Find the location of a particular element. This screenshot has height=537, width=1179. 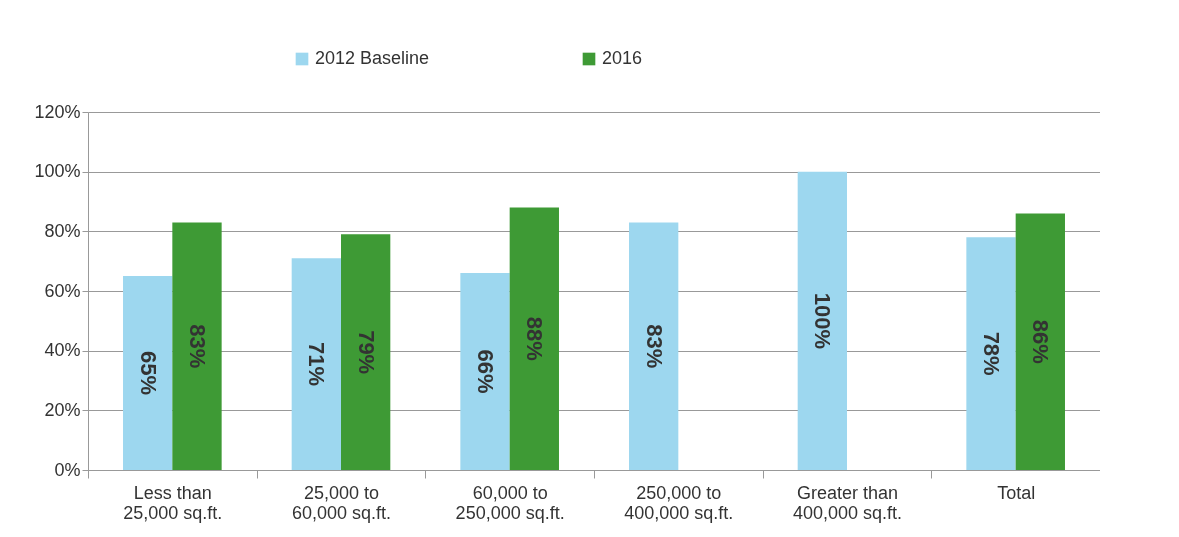

data-label: 88% is located at coordinates (535, 338).